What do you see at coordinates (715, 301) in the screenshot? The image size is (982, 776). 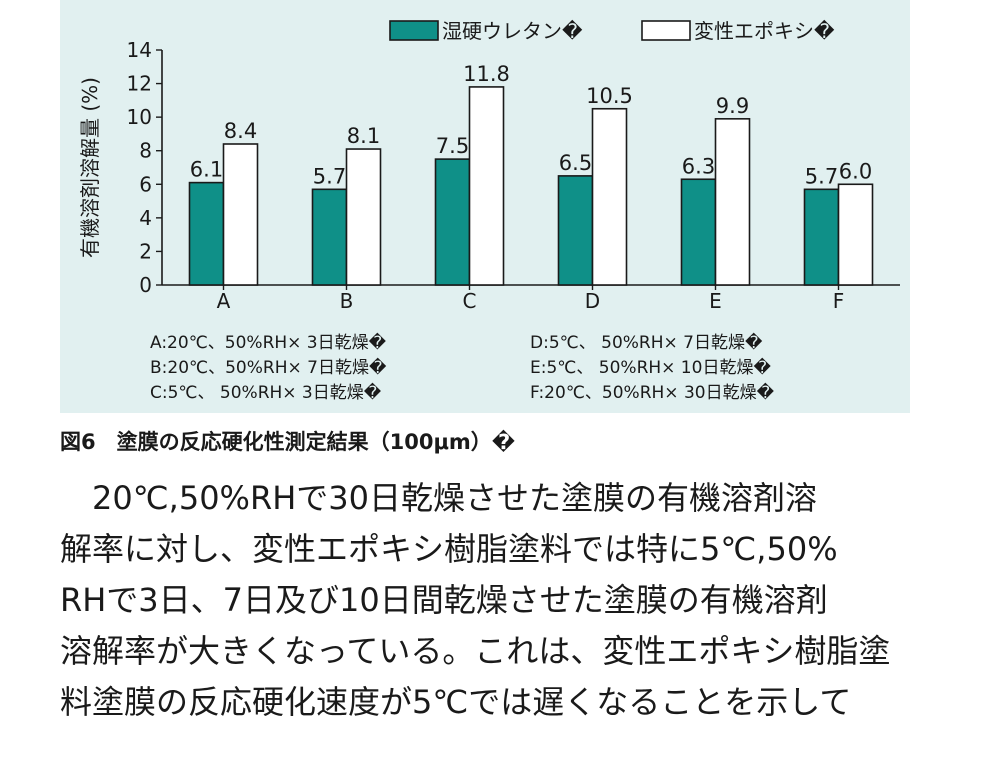 I see `x-tick-label: E` at bounding box center [715, 301].